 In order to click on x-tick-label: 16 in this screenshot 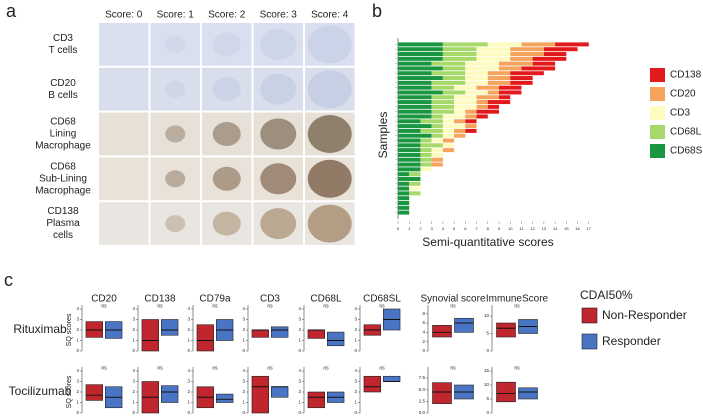, I will do `click(577, 228)`.